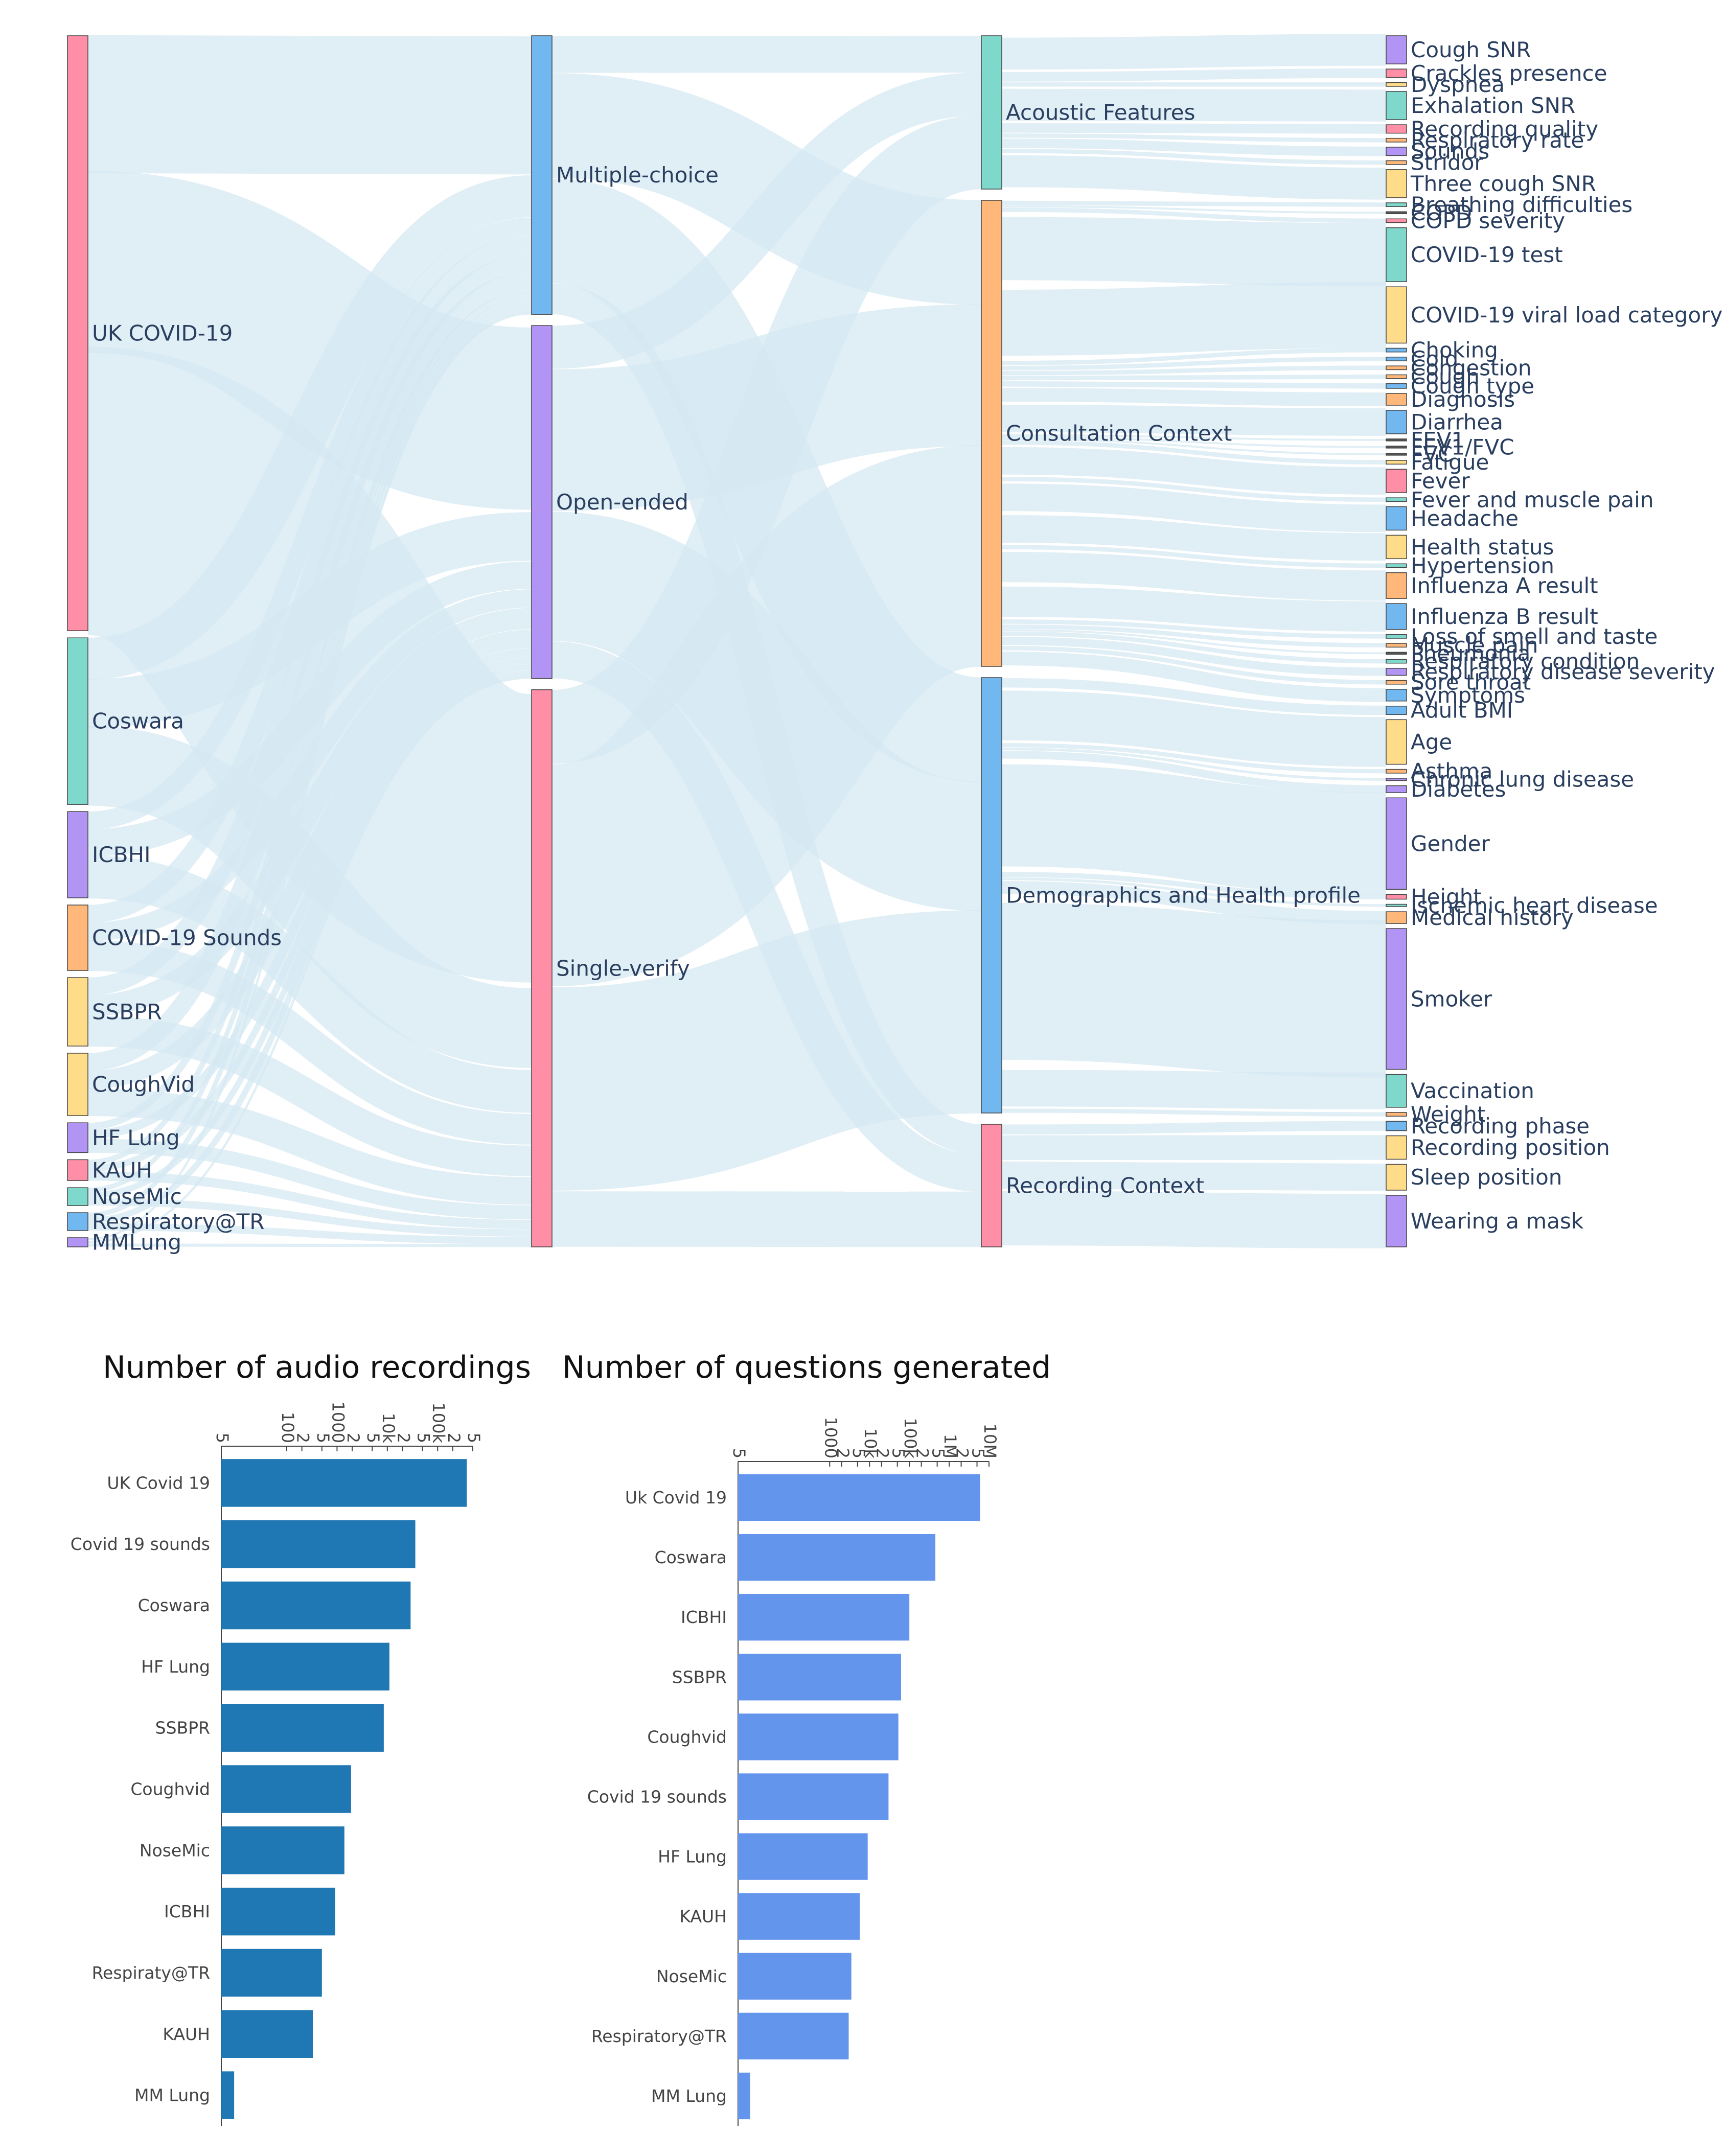 This screenshot has height=2156, width=1725. I want to click on sankey-node-label-recording-context: Recording Context, so click(1105, 1185).